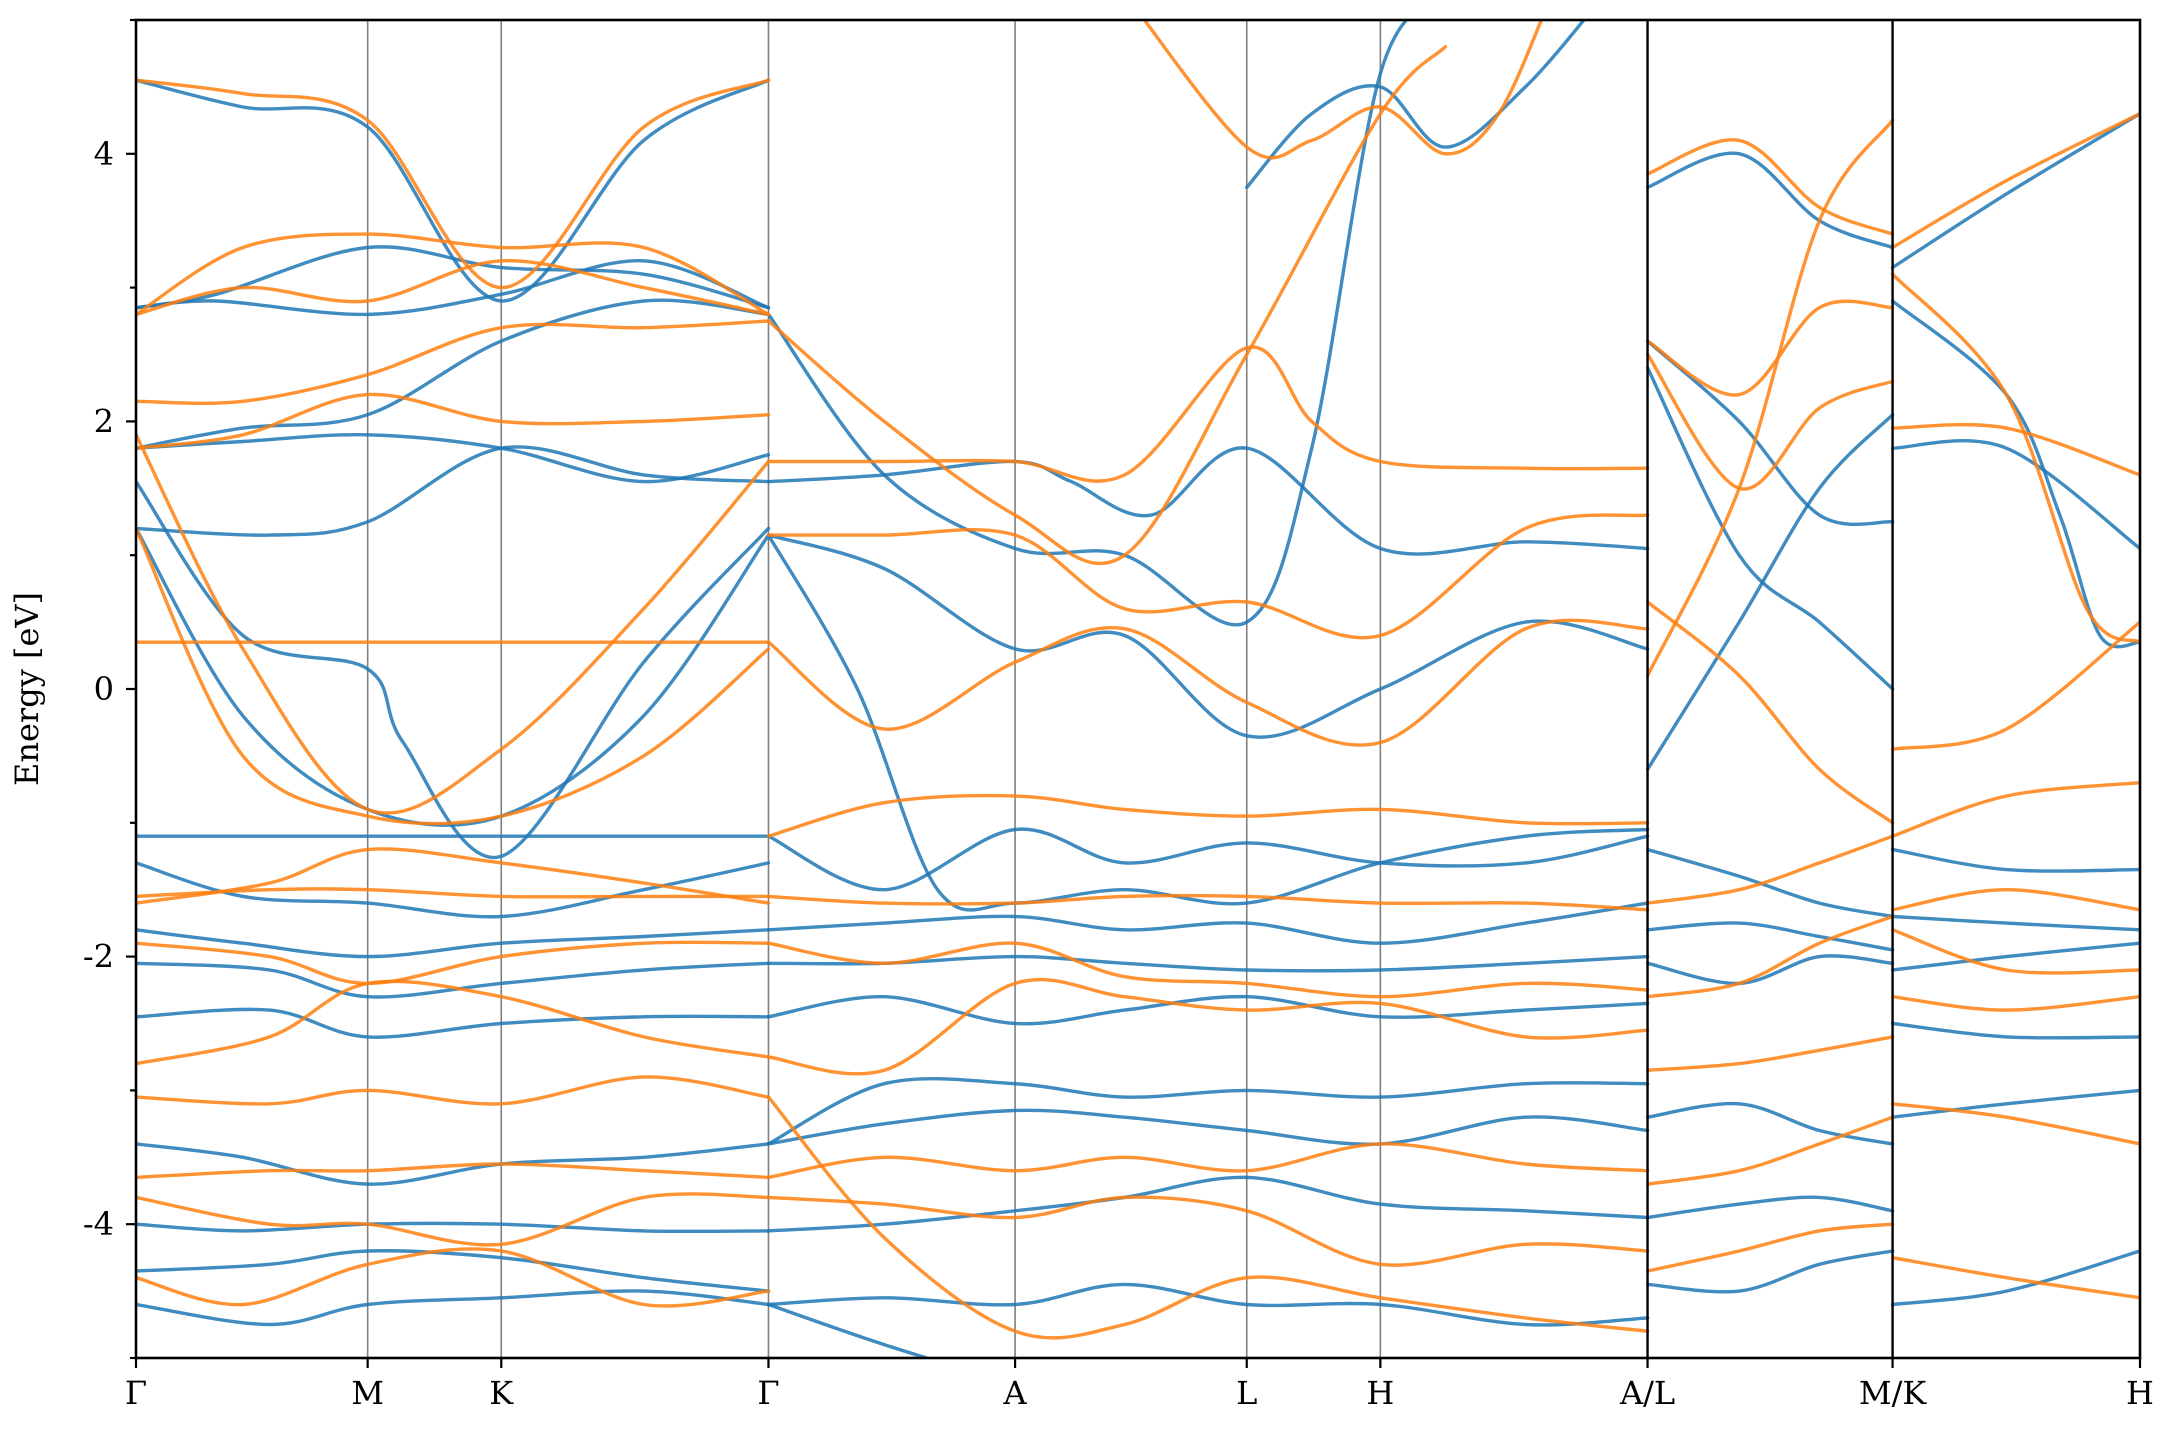 The image size is (2160, 1440). Describe the element at coordinates (1893, 1393) in the screenshot. I see `x-tick-label: M/K` at that location.